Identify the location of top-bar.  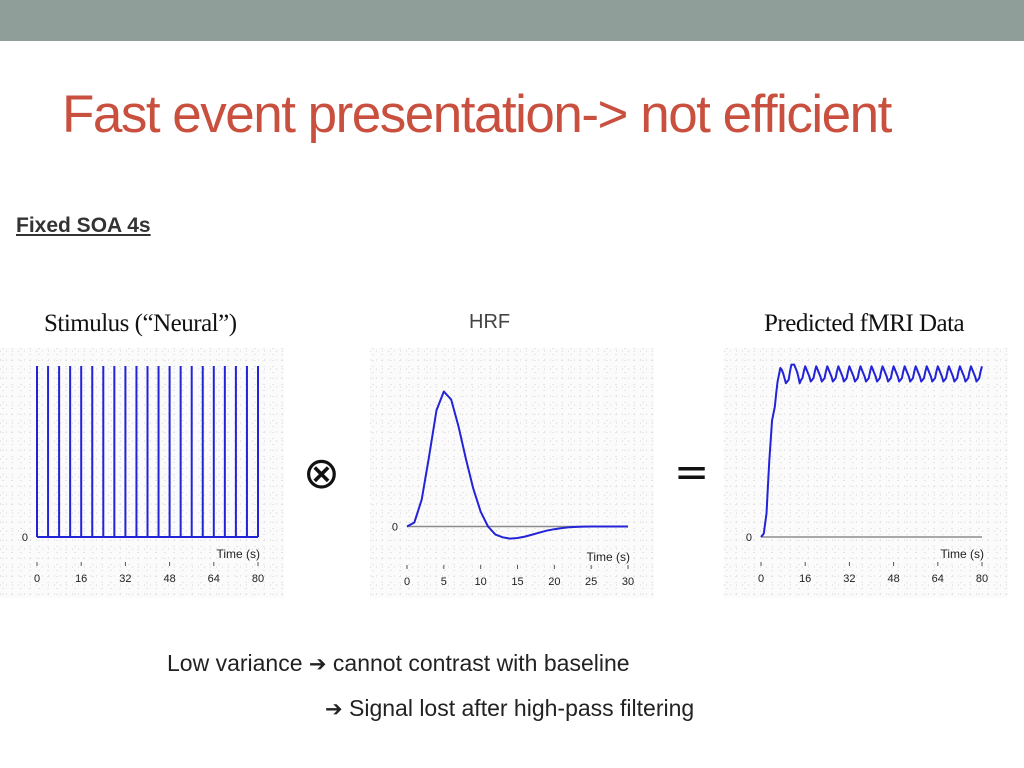
(512, 20).